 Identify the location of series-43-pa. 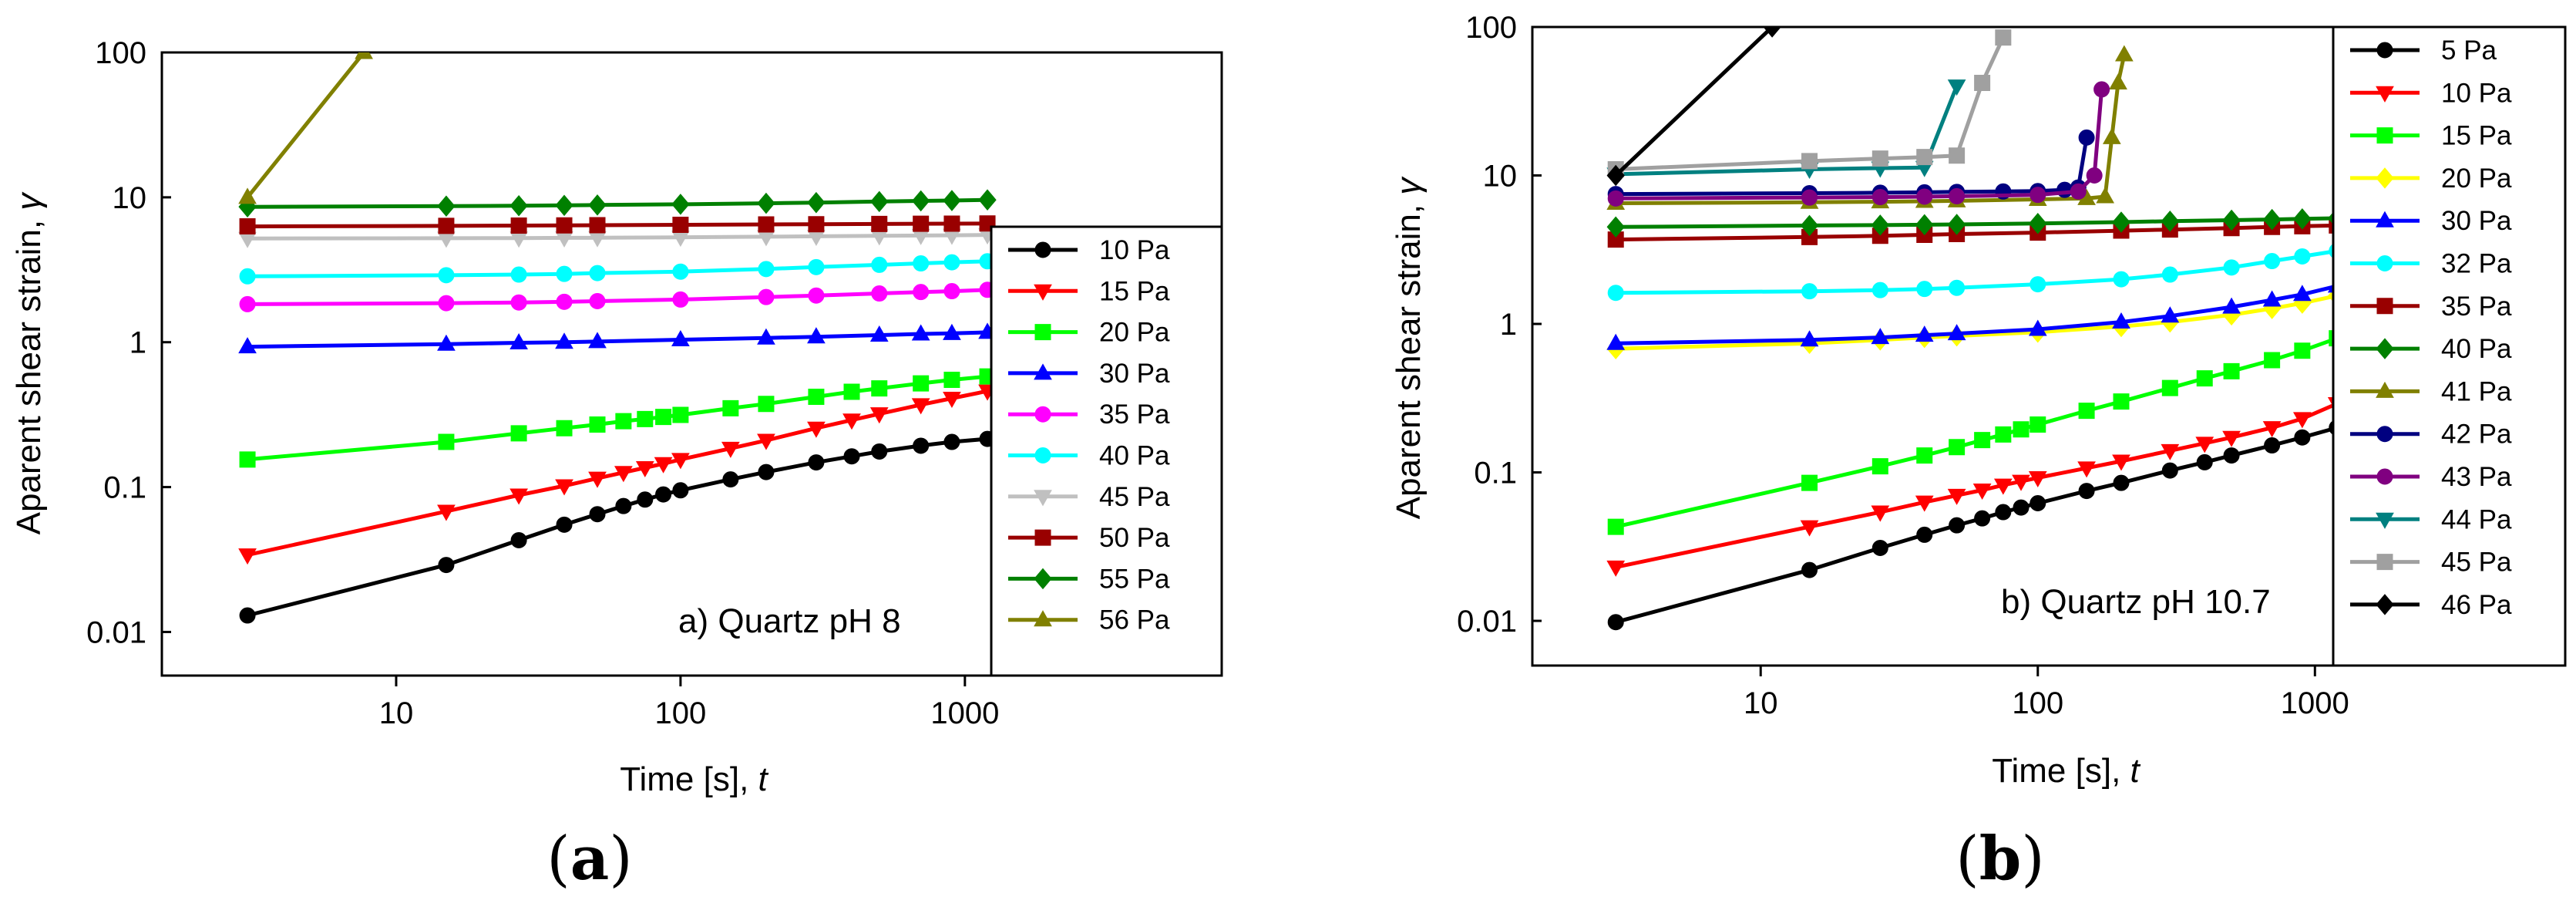
(1858, 144).